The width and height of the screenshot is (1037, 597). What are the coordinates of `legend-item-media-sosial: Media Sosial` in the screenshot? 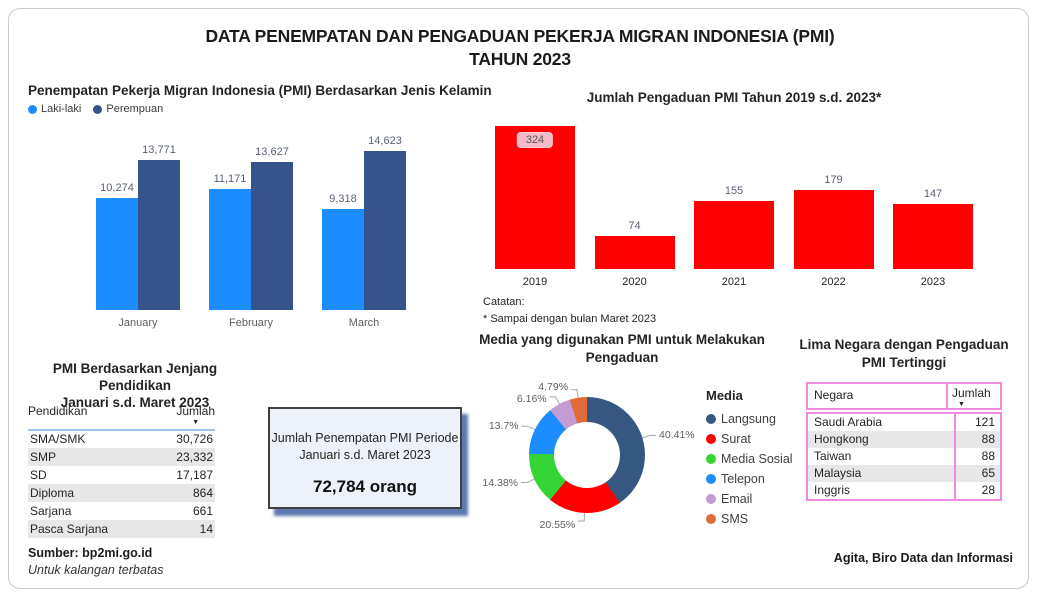 It's located at (749, 459).